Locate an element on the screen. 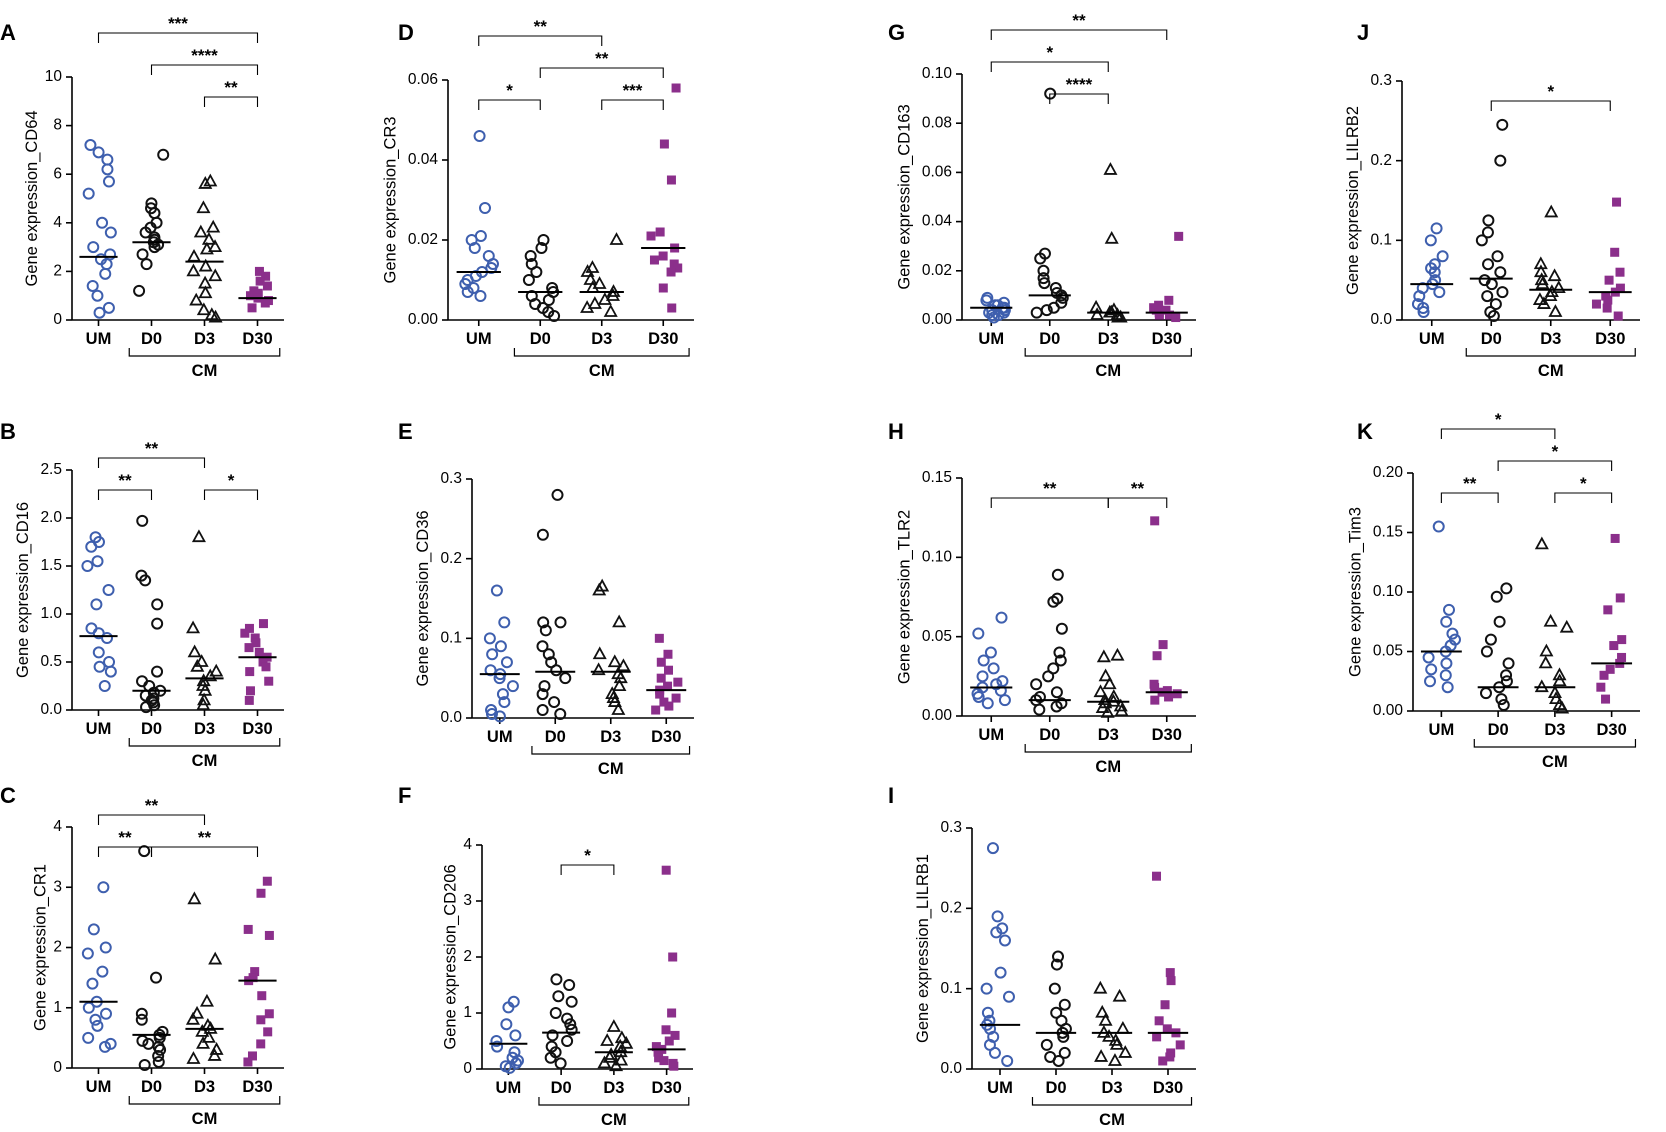 This screenshot has height=1132, width=1666. panel-h-y-tick-label: 0.10 is located at coordinates (937, 556).